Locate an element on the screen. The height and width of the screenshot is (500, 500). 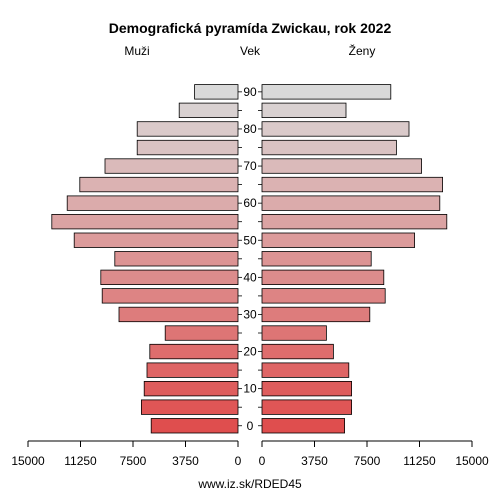
age-tick-label-10: 10 is located at coordinates (250, 389).